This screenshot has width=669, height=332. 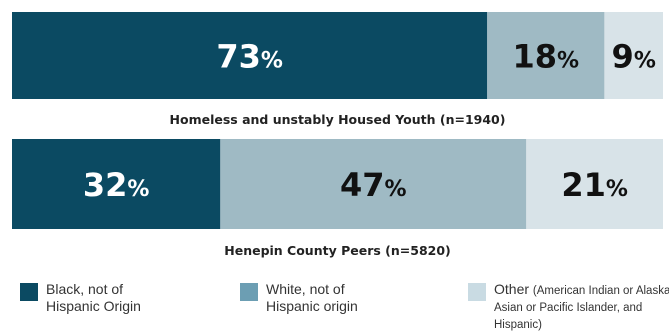 I want to click on legend-label-black-line2: Hispanic Origin, so click(x=93, y=306).